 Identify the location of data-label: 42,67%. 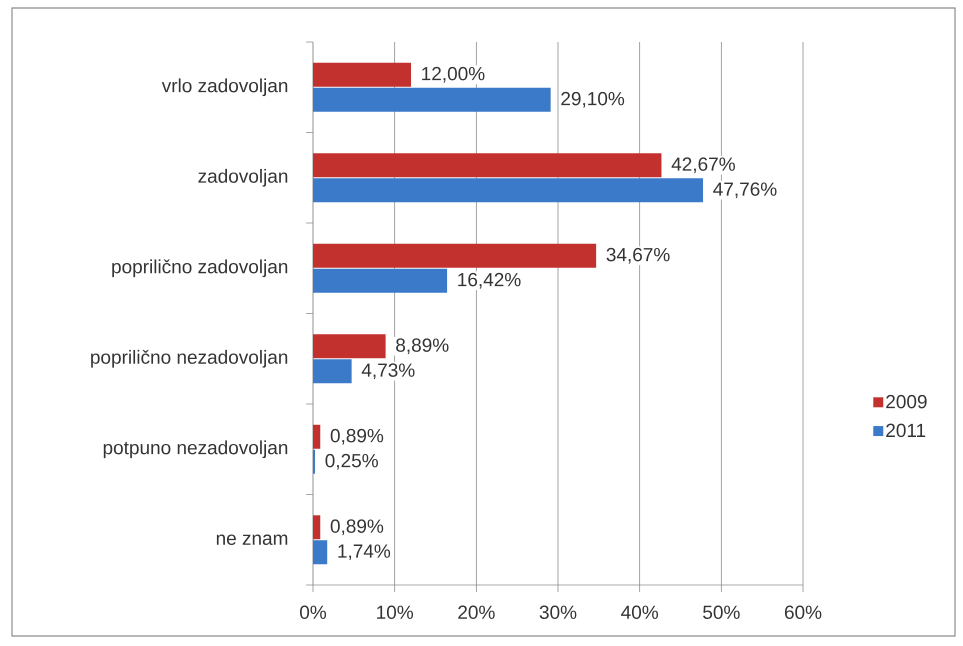
(703, 165).